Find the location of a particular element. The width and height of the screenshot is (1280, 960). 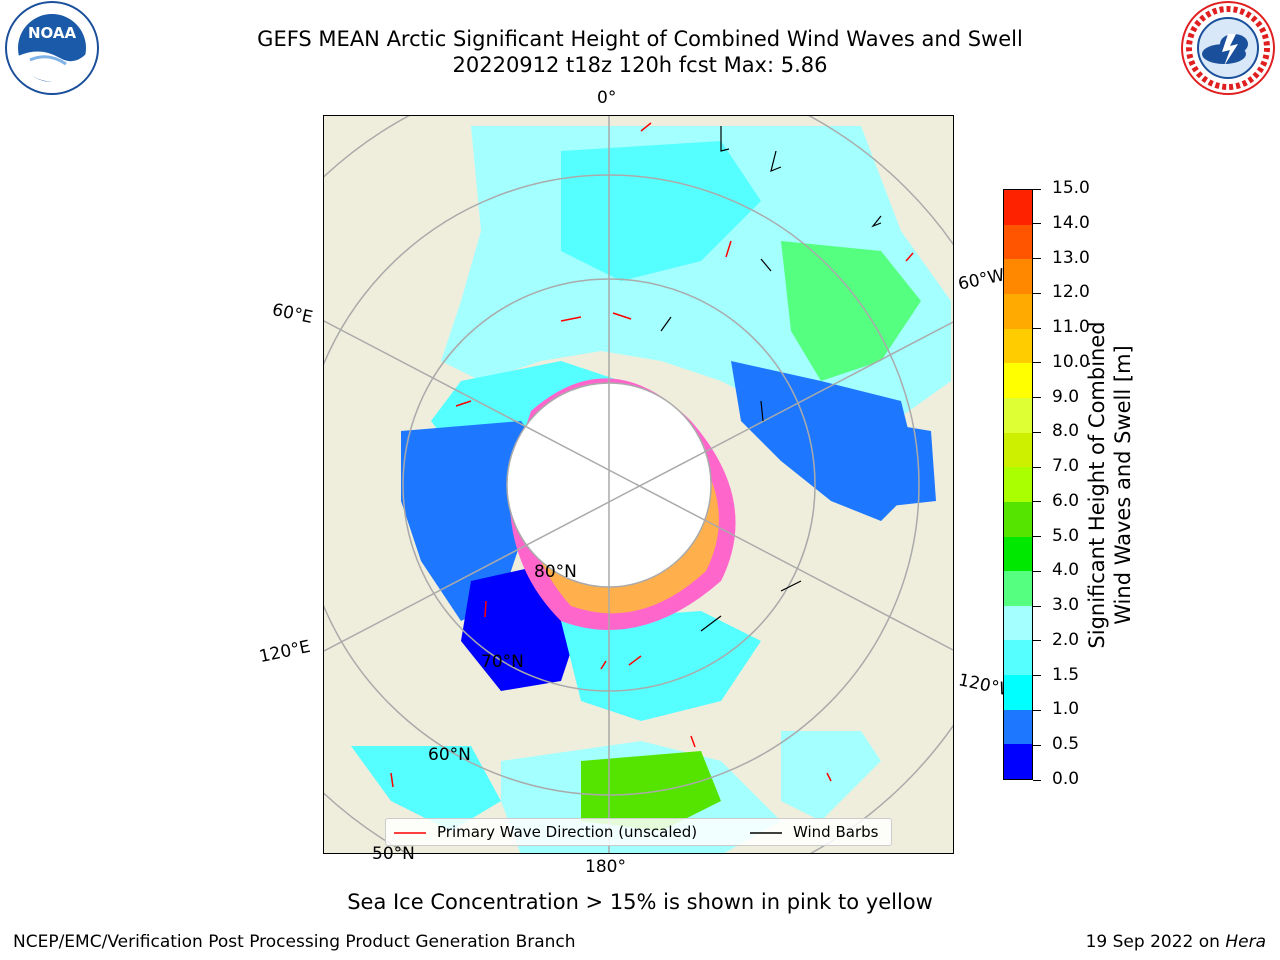

ocean-baffin is located at coordinates (826, 441).